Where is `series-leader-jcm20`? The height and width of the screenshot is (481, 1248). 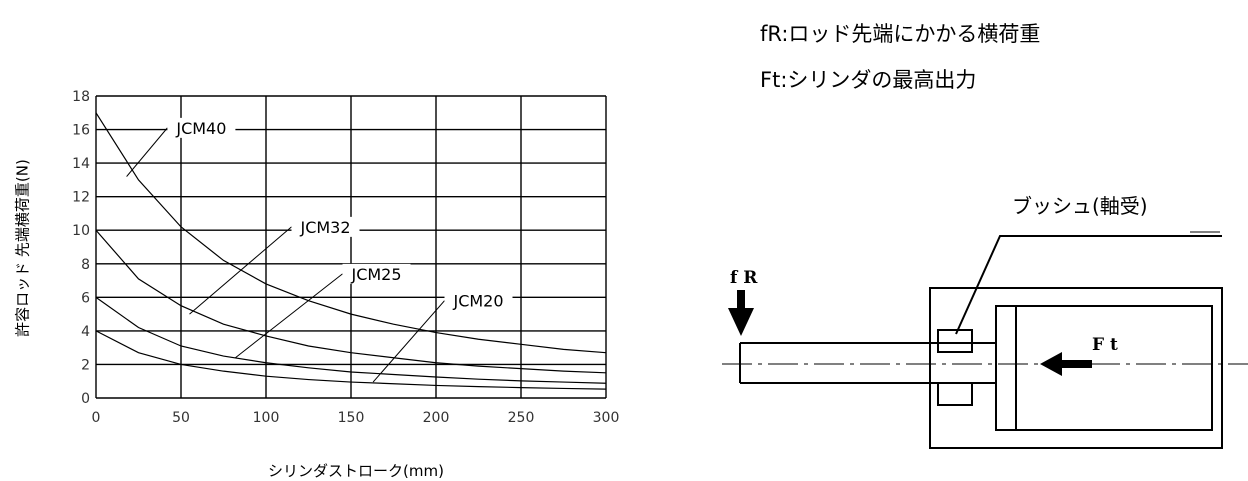
series-leader-jcm20 is located at coordinates (408, 341).